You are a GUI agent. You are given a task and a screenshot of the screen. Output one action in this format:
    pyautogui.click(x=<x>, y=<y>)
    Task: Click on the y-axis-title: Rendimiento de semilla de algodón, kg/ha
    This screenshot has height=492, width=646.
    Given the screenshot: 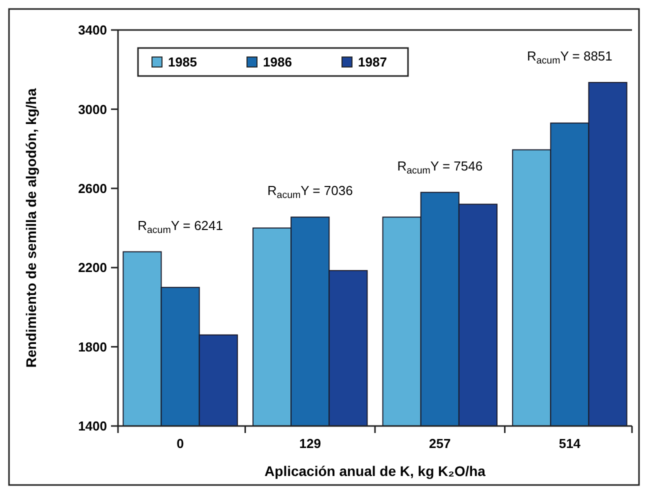 What is the action you would take?
    pyautogui.click(x=31, y=228)
    